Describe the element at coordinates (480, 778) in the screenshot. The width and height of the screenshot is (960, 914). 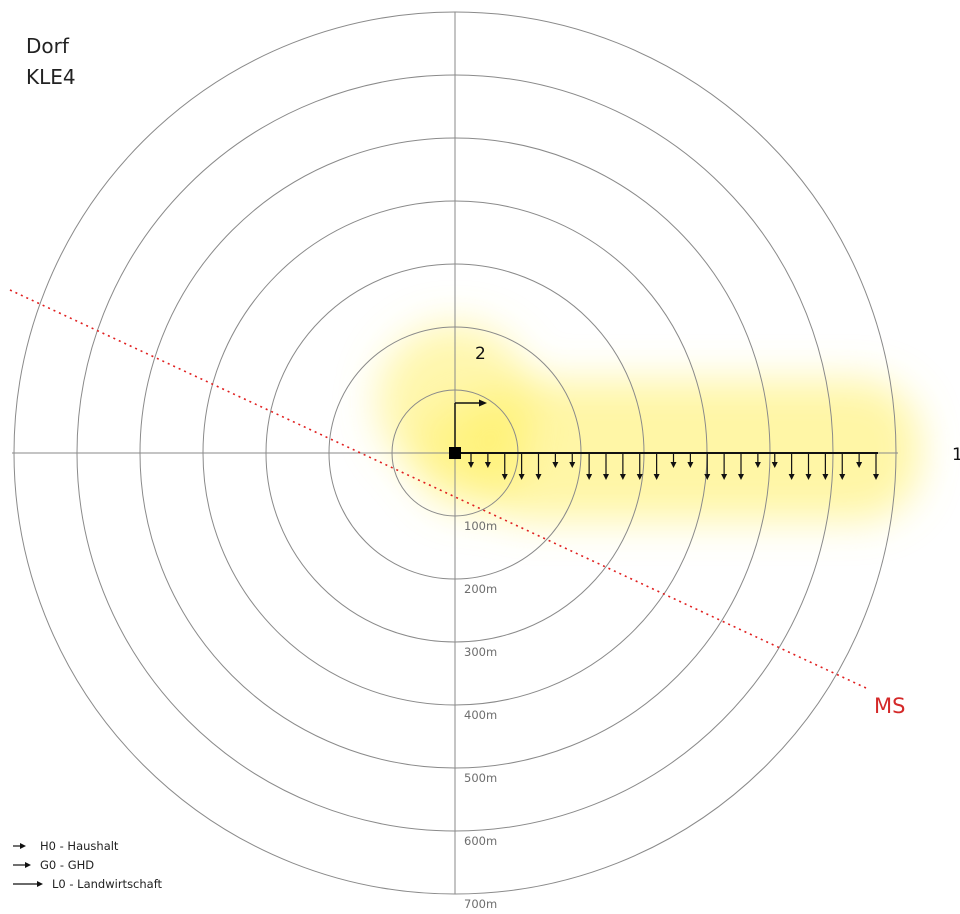
I see `ring-label-500m: 500m` at that location.